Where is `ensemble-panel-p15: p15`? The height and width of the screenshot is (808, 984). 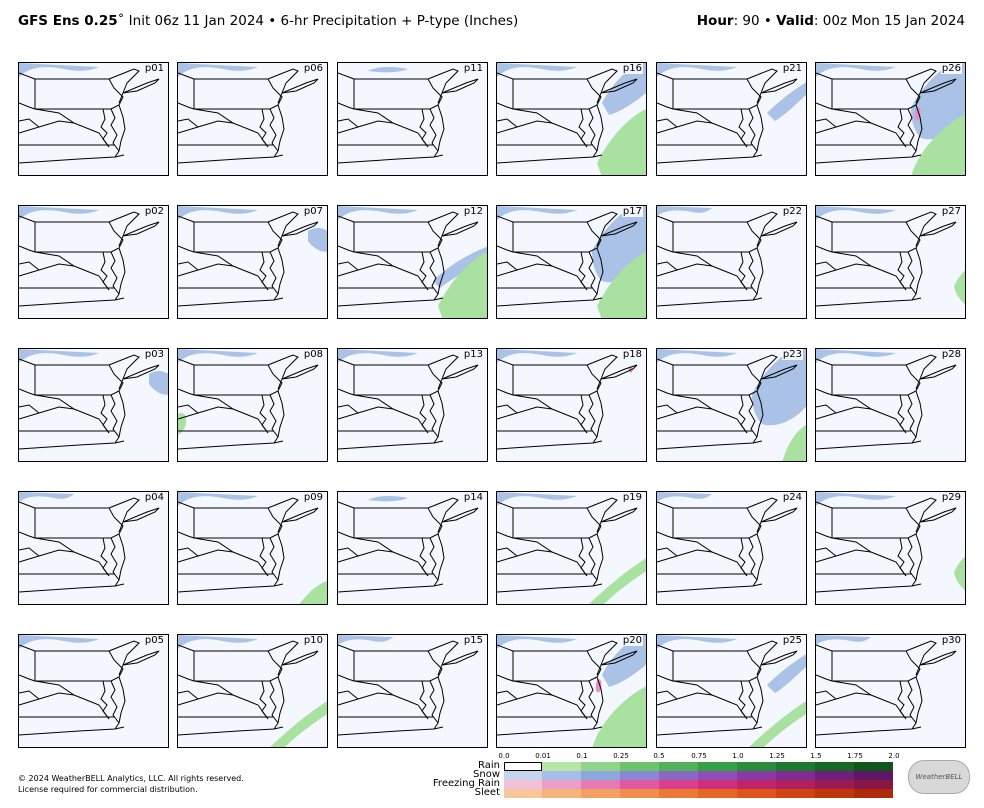
ensemble-panel-p15: p15 is located at coordinates (412, 691).